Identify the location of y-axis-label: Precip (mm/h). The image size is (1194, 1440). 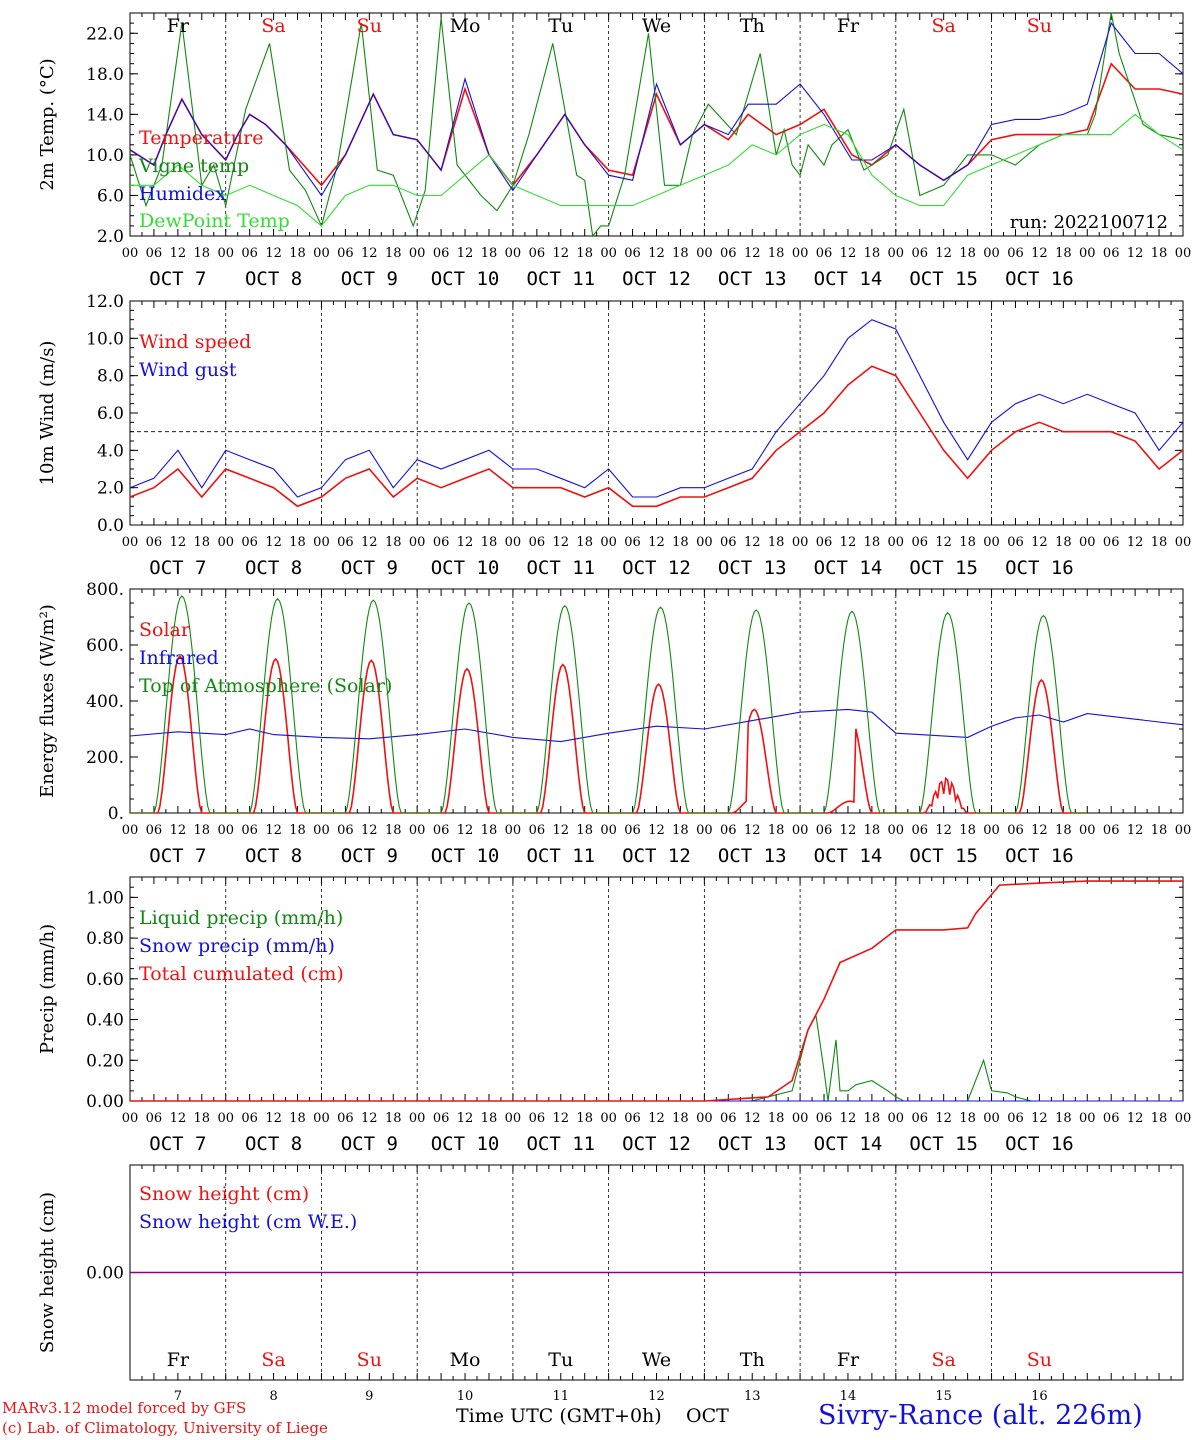
(47, 989).